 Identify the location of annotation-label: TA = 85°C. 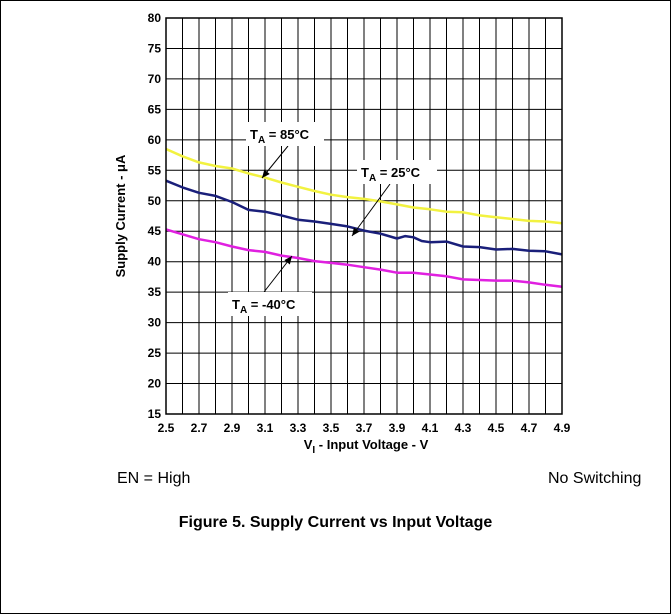
(285, 150).